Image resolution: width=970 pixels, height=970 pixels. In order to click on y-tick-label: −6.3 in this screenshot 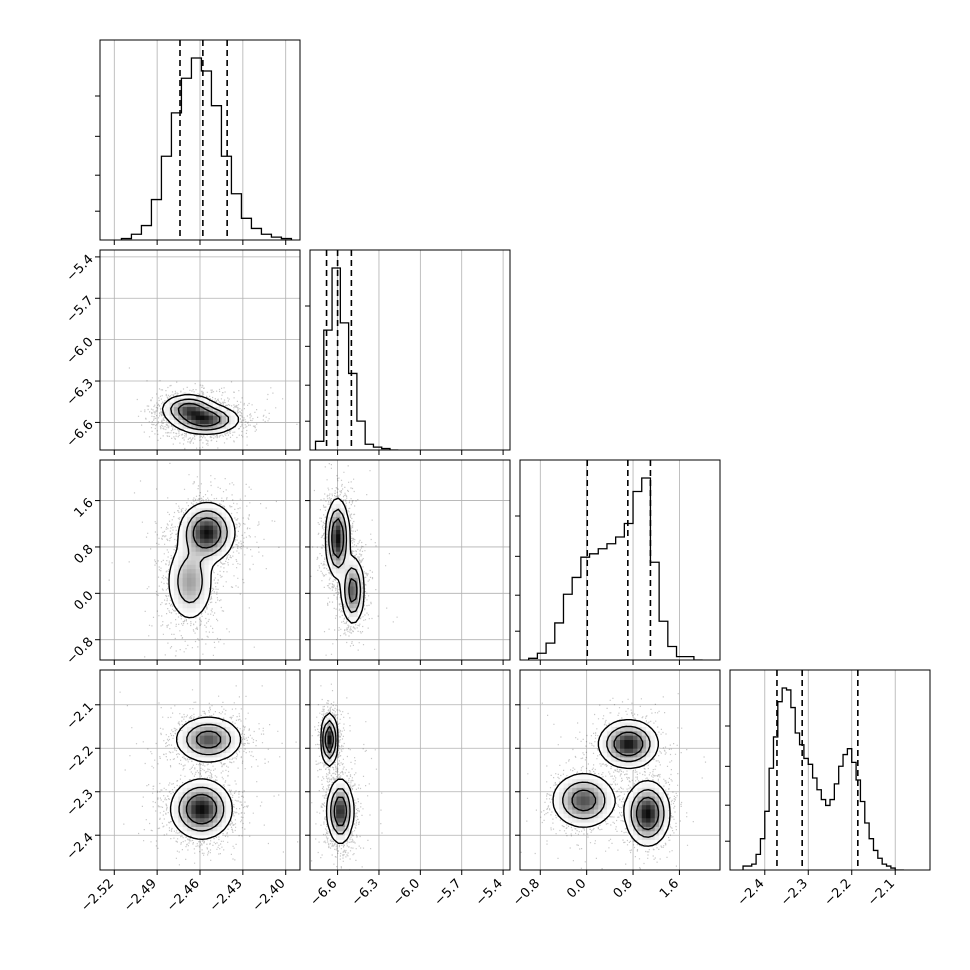, I will do `click(80, 392)`.